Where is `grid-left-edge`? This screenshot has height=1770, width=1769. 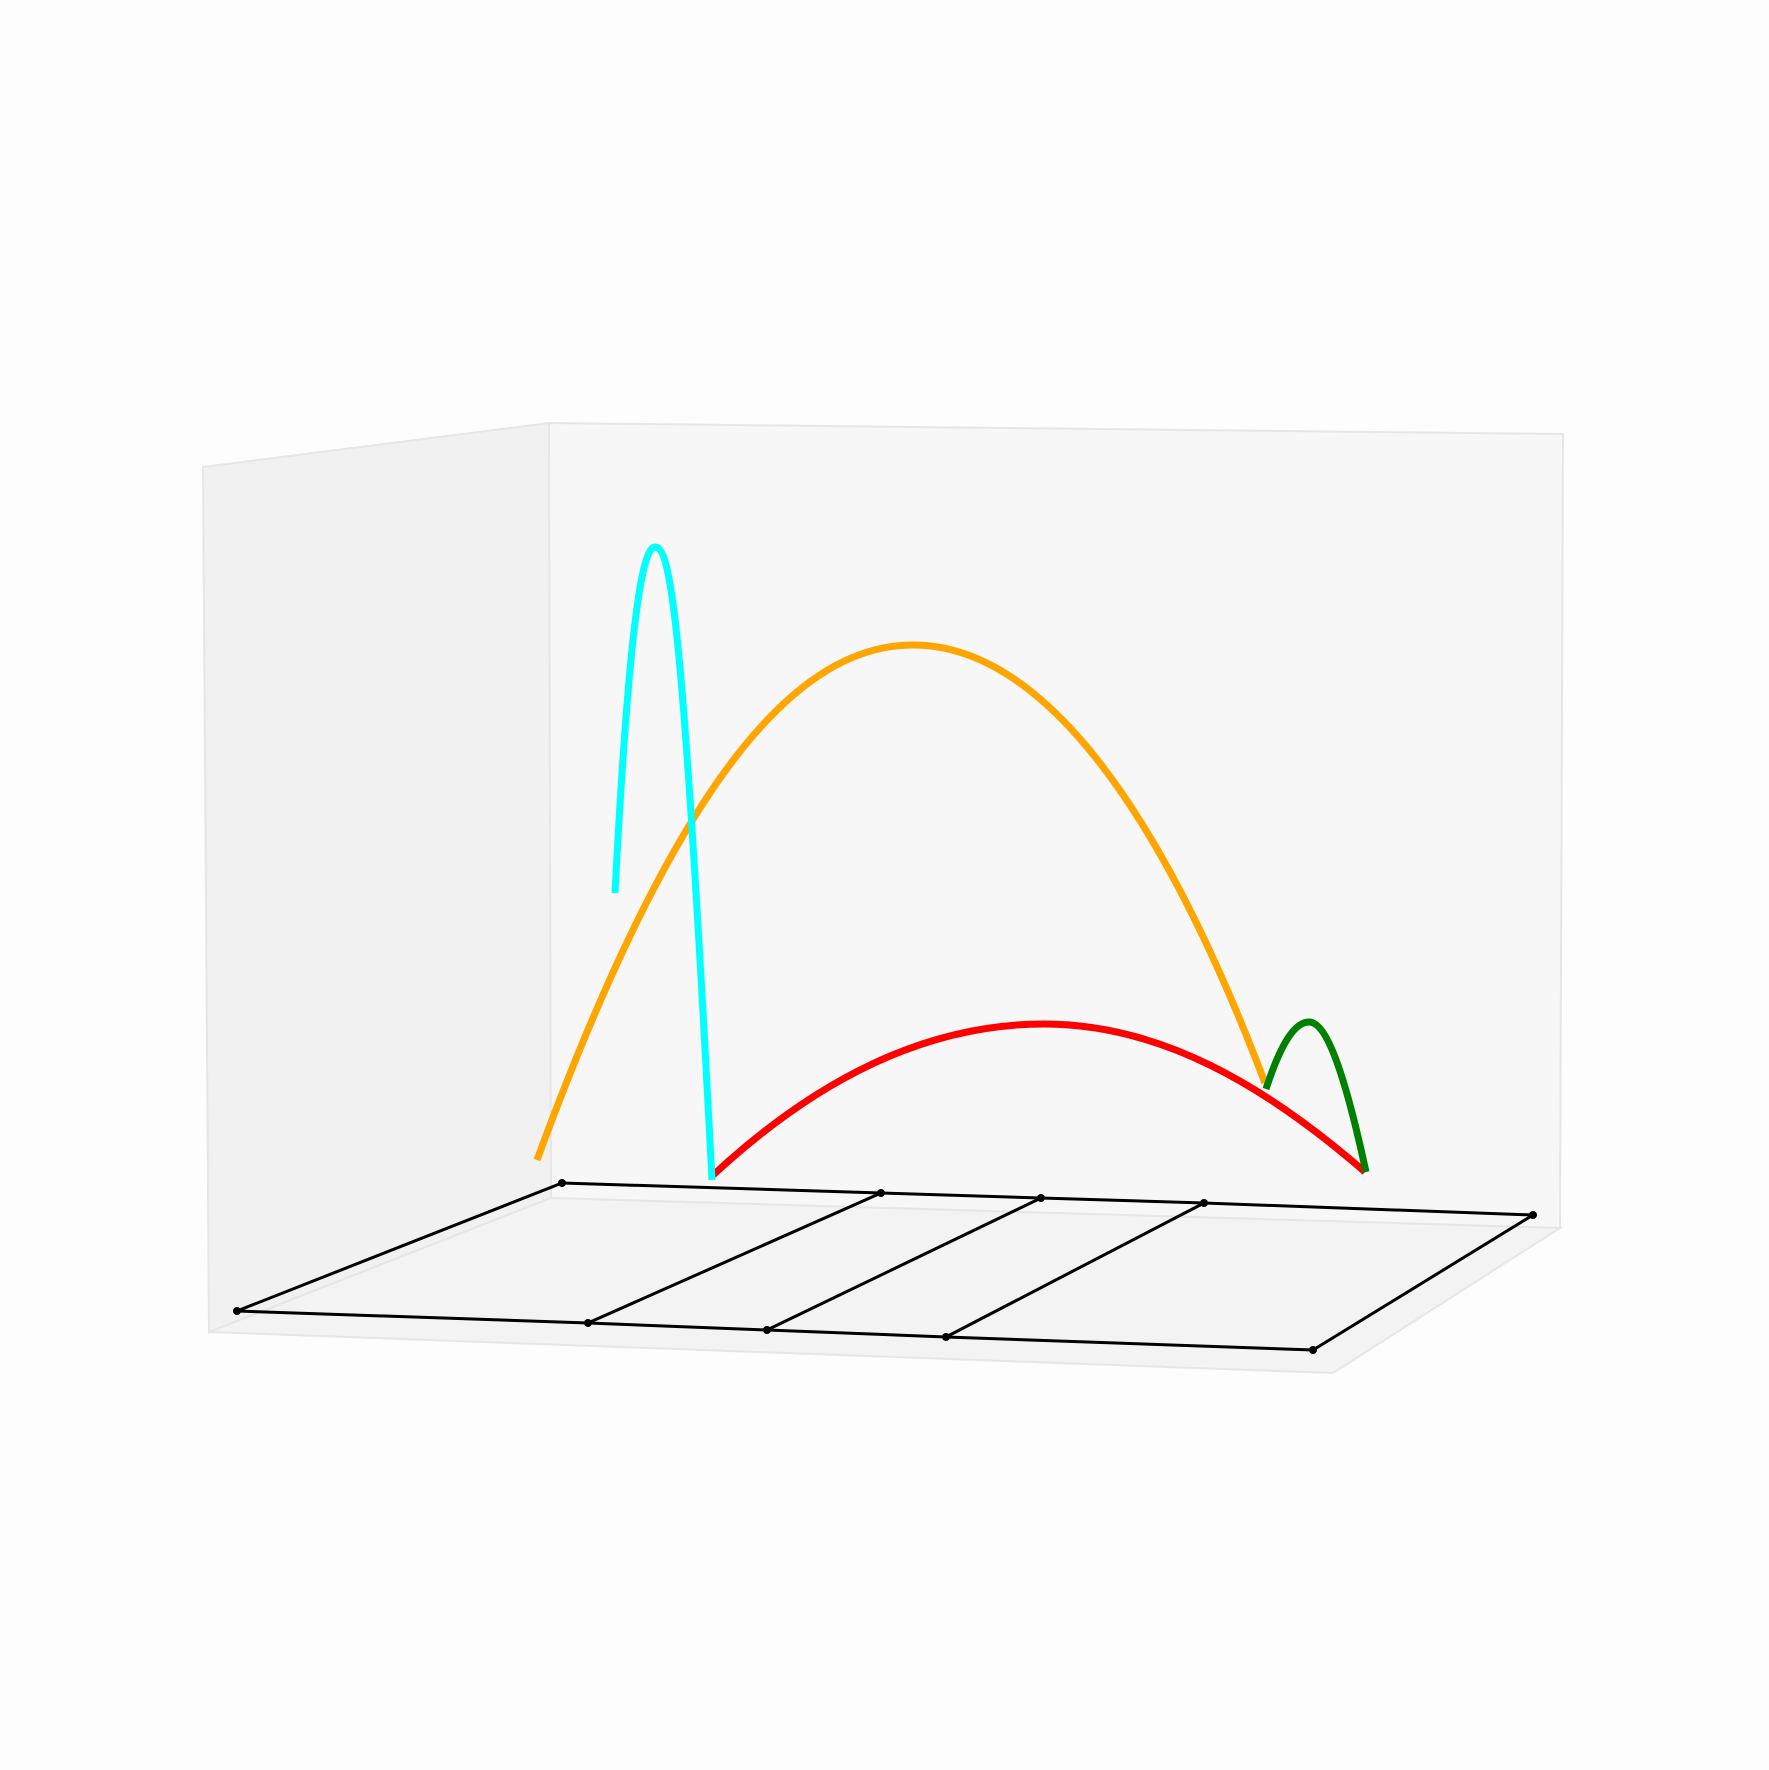 grid-left-edge is located at coordinates (399, 1247).